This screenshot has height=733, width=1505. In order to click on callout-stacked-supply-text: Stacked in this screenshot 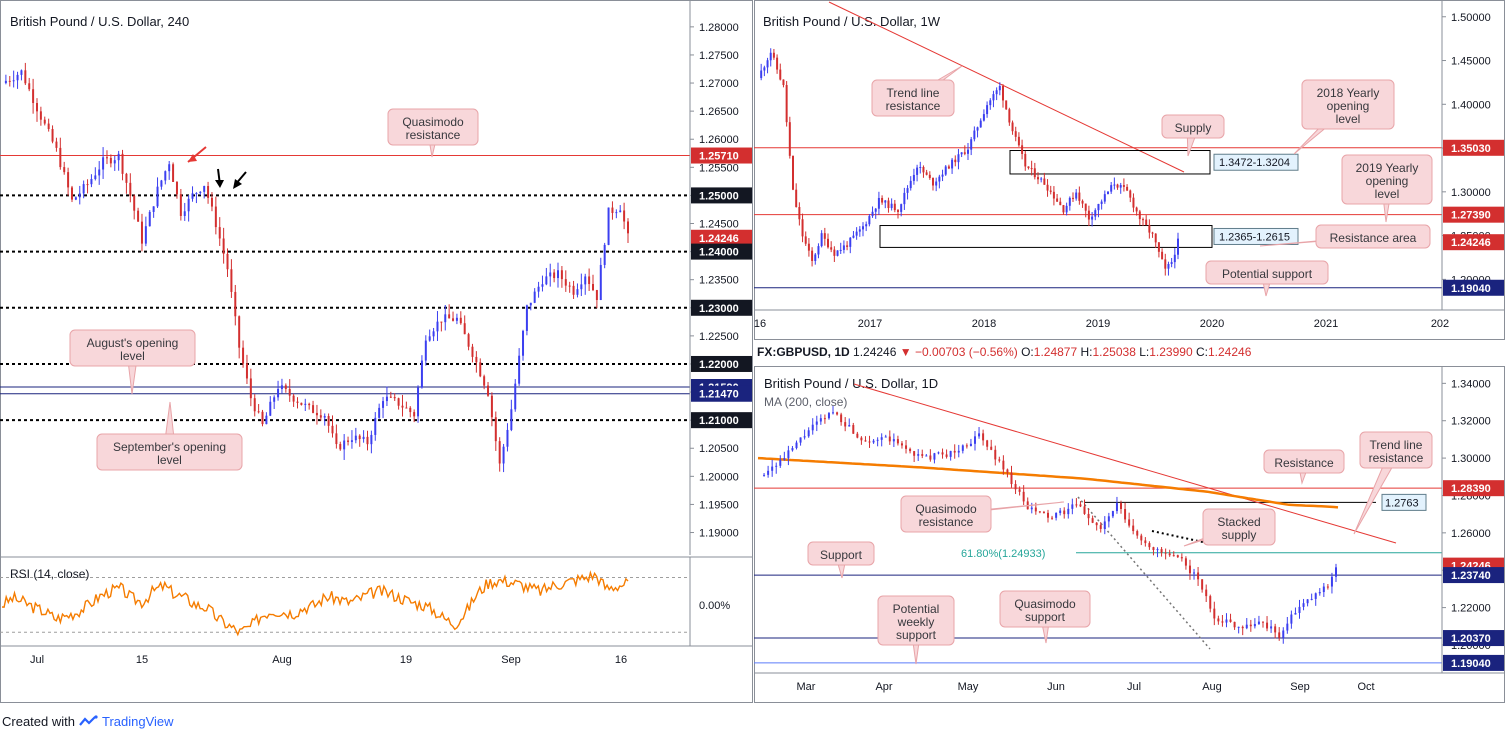, I will do `click(1238, 522)`.